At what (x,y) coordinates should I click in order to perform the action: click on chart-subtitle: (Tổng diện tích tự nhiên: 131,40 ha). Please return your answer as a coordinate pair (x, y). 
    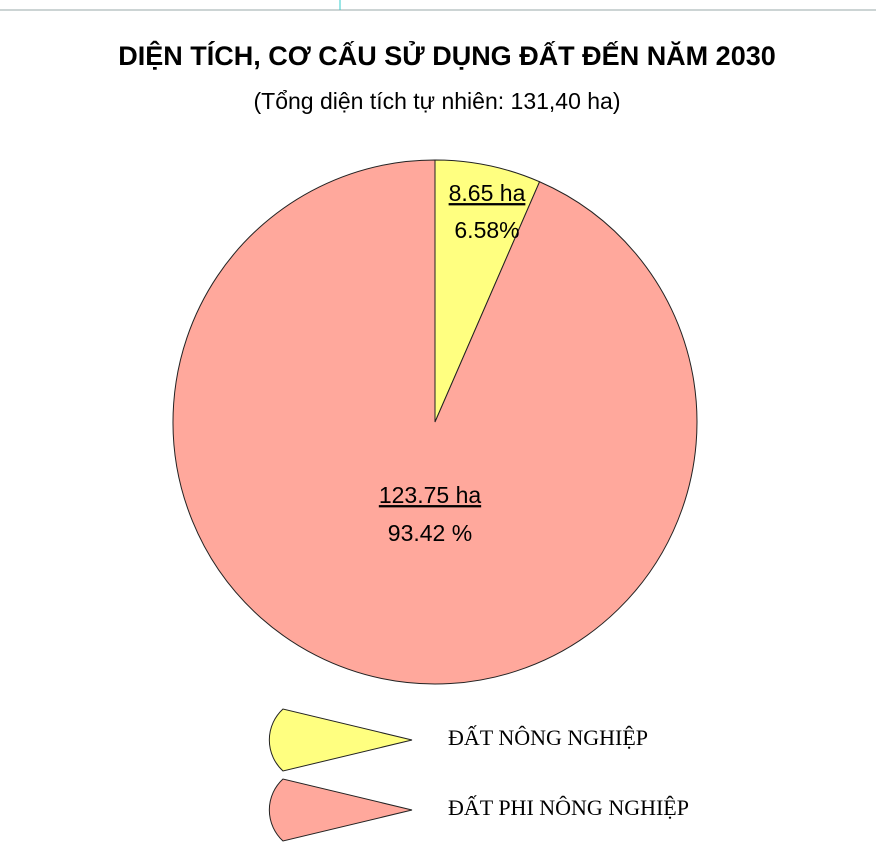
    Looking at the image, I should click on (436, 101).